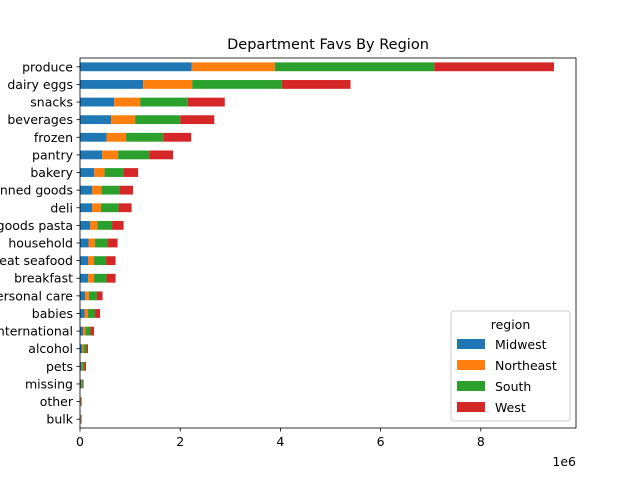 The height and width of the screenshot is (480, 640). I want to click on bar-pets-midwest, so click(81, 366).